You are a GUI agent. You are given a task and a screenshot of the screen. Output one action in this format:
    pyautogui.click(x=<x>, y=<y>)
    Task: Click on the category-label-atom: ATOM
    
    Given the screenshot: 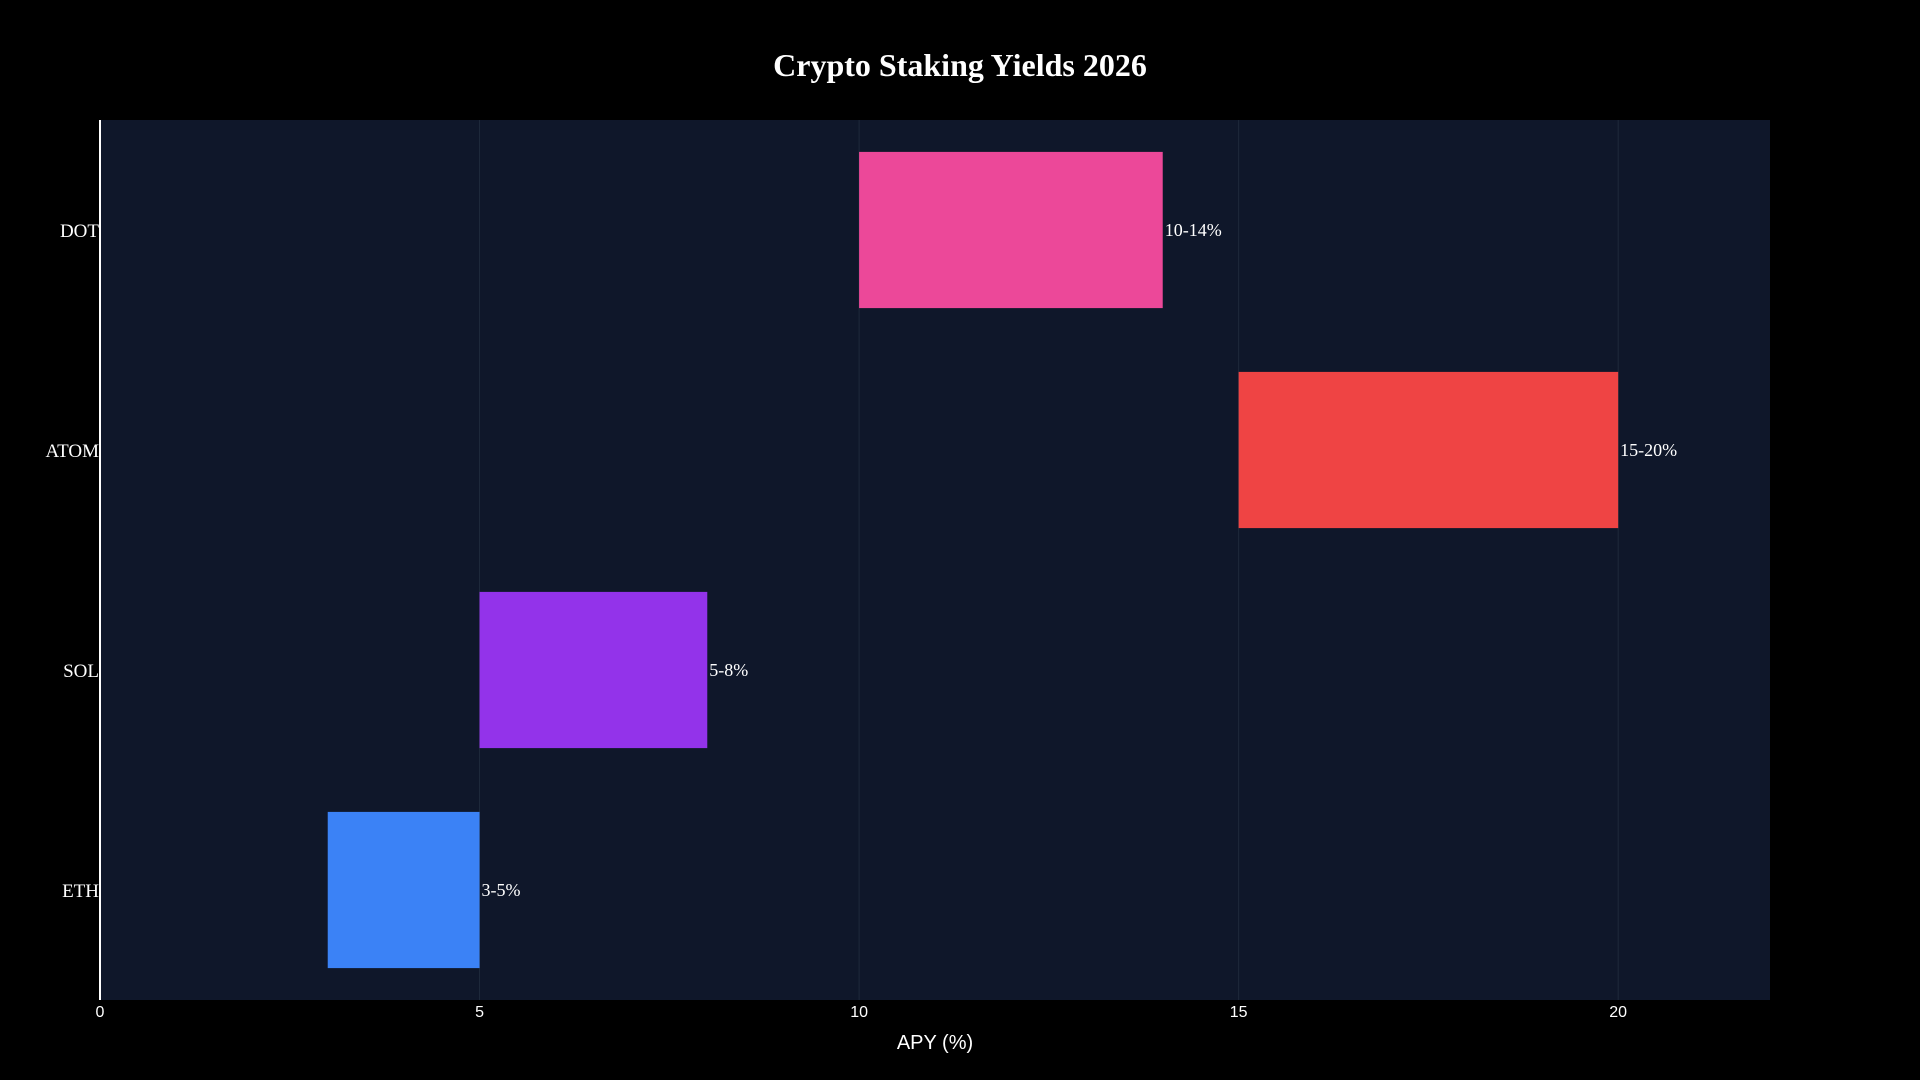 What is the action you would take?
    pyautogui.click(x=73, y=451)
    